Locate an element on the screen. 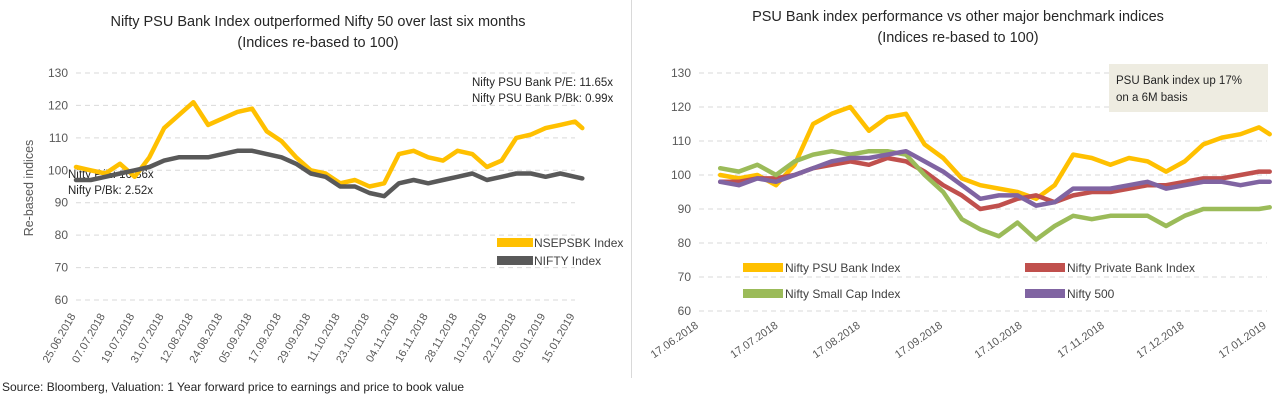 The height and width of the screenshot is (405, 1273). psu-pbk-annotation: Nifty PSU Bank P/Bk: 0.99x is located at coordinates (543, 99).